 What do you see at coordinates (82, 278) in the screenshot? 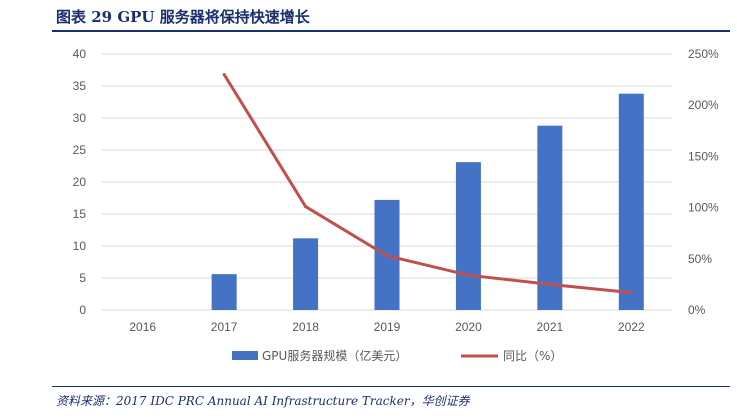
I see `y-left-tick-label: 5` at bounding box center [82, 278].